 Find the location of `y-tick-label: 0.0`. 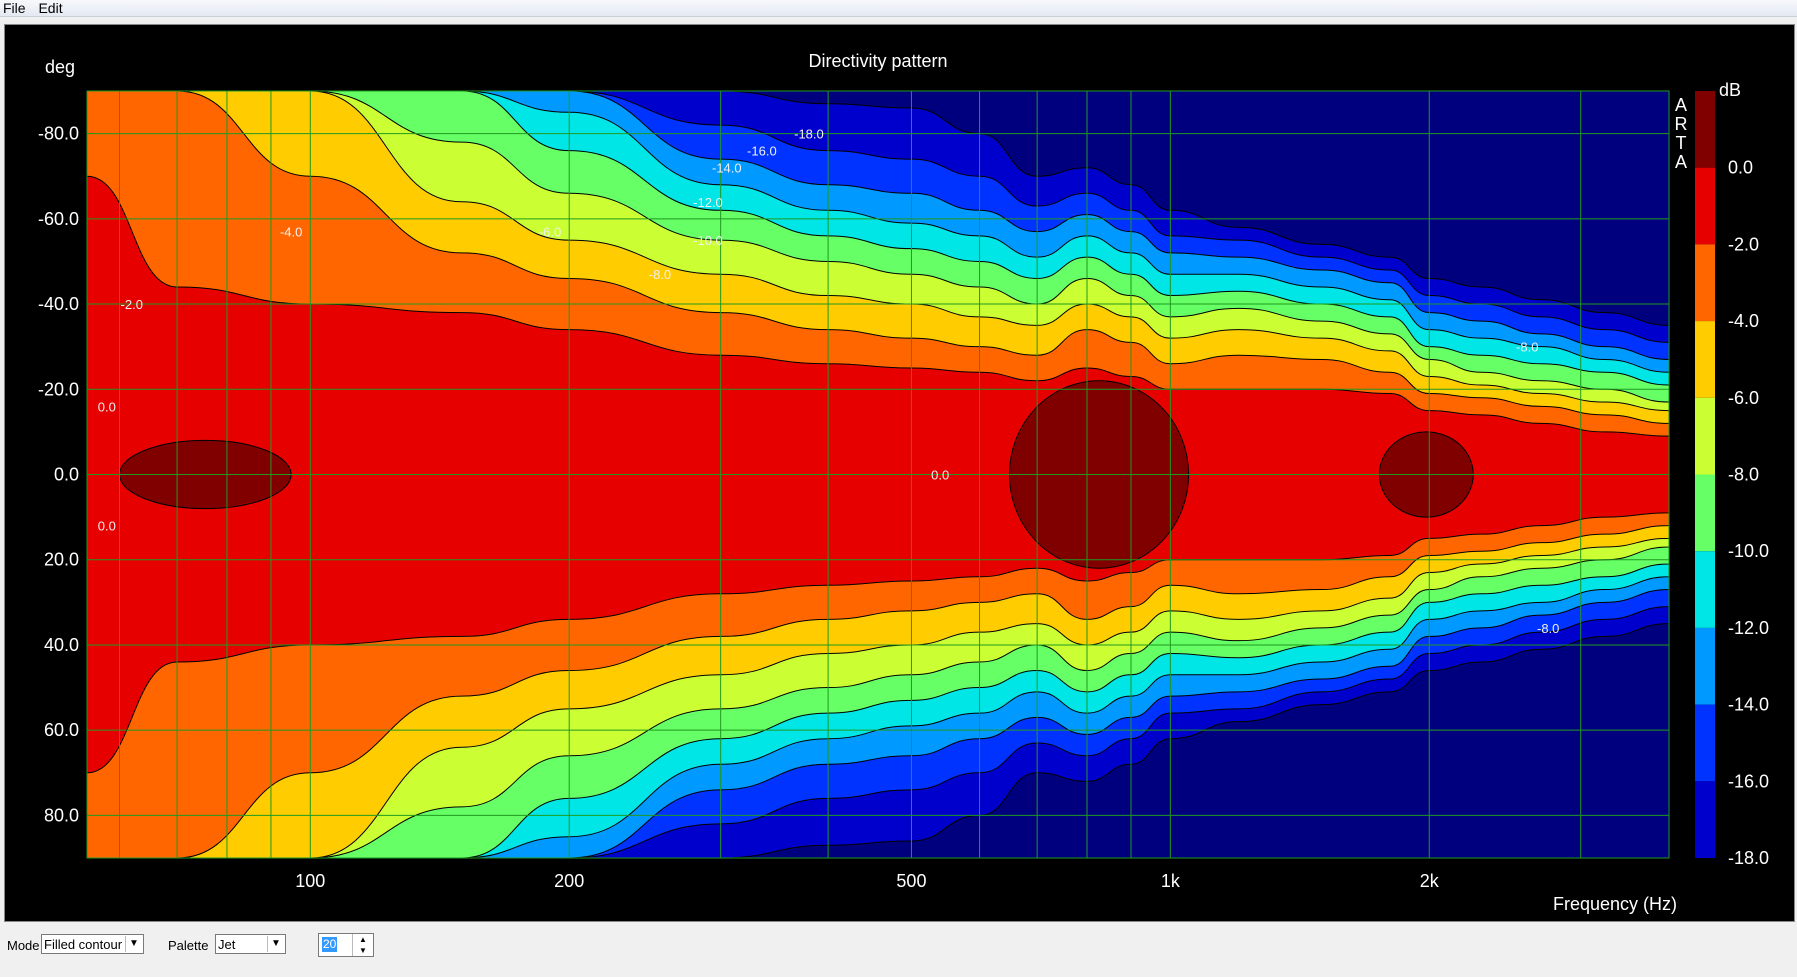

y-tick-label: 0.0 is located at coordinates (66, 475).